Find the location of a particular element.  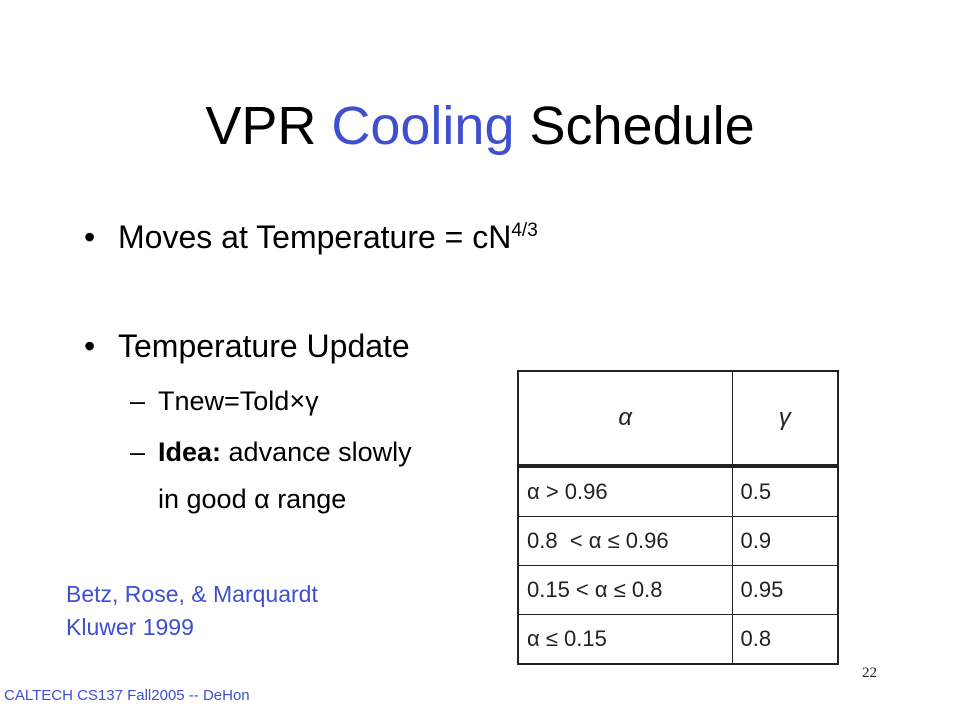

subbullet-idea-label: Idea: is located at coordinates (190, 452).